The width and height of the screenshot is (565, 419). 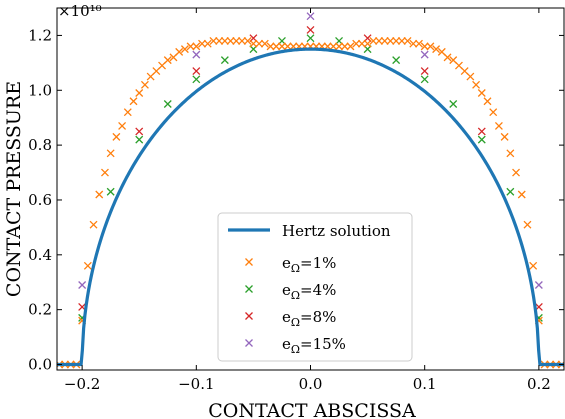 I want to click on y-tick-label: 0.4, so click(x=40, y=255).